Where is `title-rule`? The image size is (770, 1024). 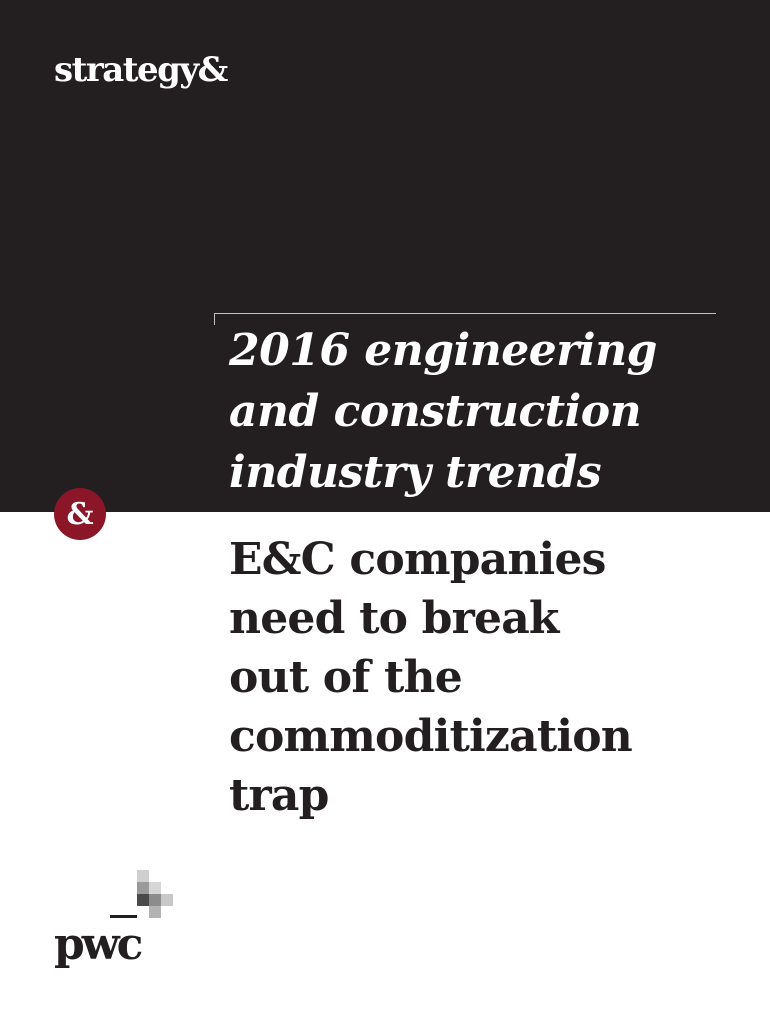
title-rule is located at coordinates (465, 319).